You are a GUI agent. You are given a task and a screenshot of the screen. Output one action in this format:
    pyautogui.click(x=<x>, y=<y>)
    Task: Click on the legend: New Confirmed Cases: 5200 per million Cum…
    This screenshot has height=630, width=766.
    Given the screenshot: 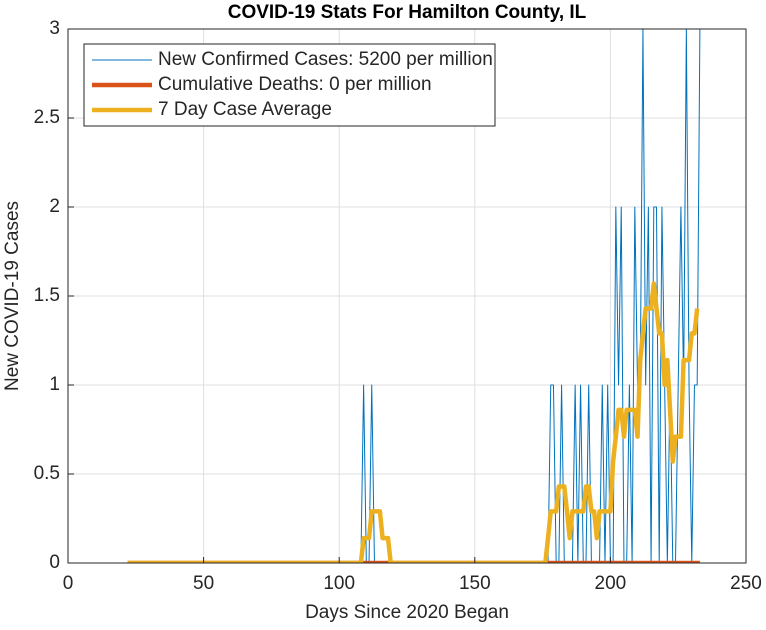 What is the action you would take?
    pyautogui.click(x=289, y=85)
    